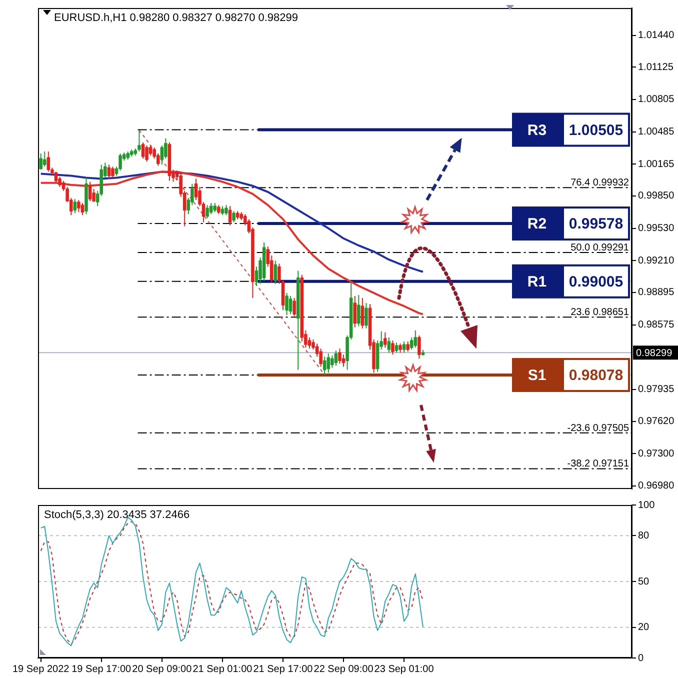  Describe the element at coordinates (644, 582) in the screenshot. I see `y-tick-label: 50` at that location.